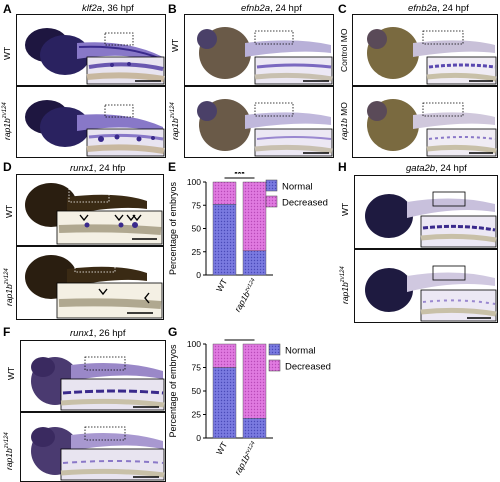 The image size is (500, 482). What do you see at coordinates (93, 376) in the screenshot?
I see `panel-f-wt-image` at bounding box center [93, 376].